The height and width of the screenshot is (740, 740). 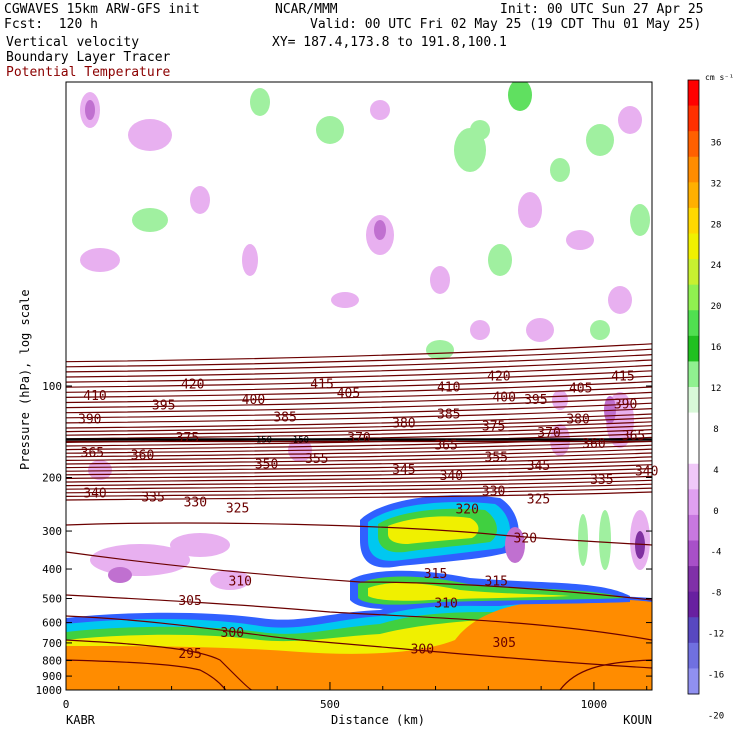 I want to click on theta-label: 415, so click(x=321, y=385).